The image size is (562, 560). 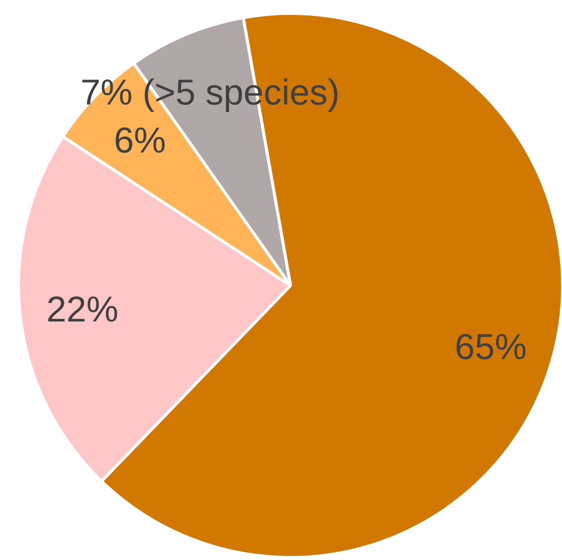 What do you see at coordinates (490, 347) in the screenshot?
I see `data-label: 65%` at bounding box center [490, 347].